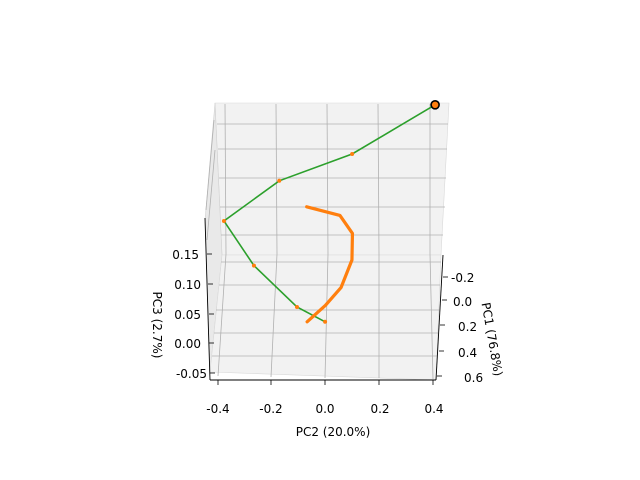 The height and width of the screenshot is (480, 640). I want to click on pc2-tick-label: -0.4, so click(217, 409).